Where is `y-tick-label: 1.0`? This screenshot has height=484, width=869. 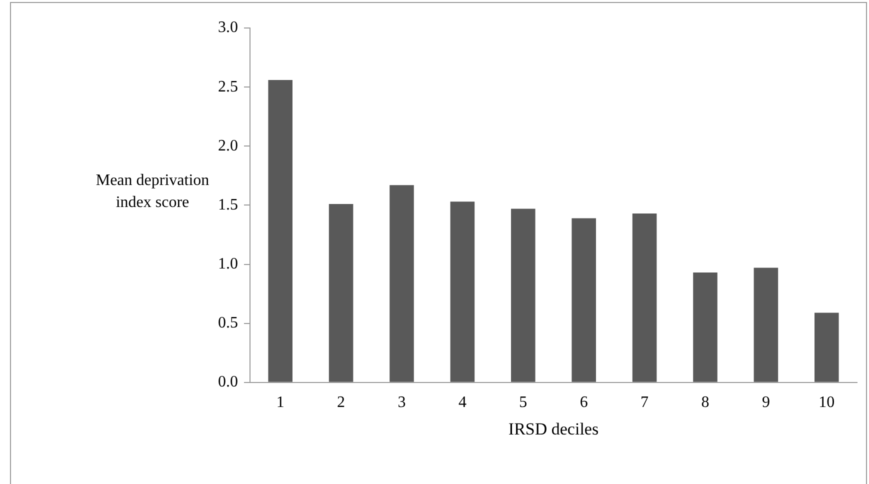 y-tick-label: 1.0 is located at coordinates (228, 263).